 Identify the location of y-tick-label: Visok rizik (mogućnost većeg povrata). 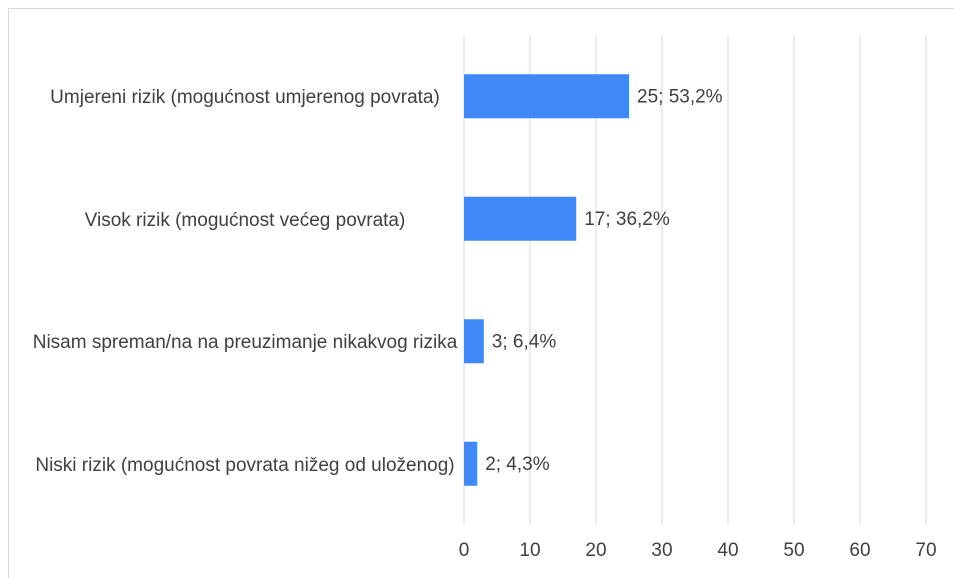
(245, 220).